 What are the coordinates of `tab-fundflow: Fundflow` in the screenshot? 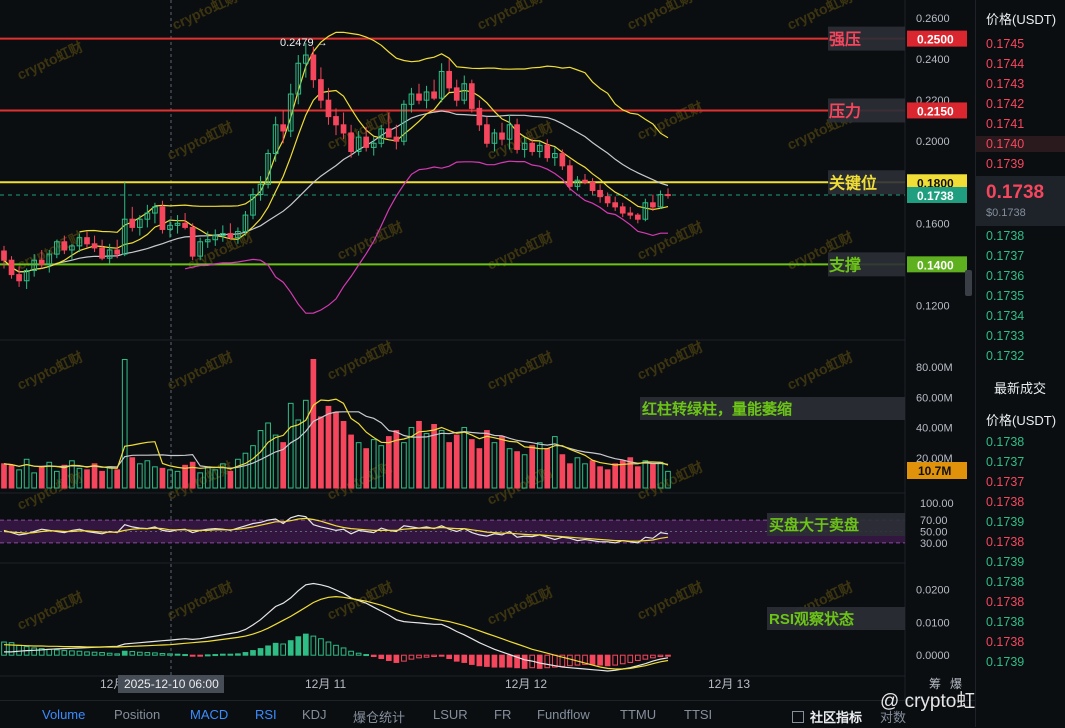 It's located at (563, 714).